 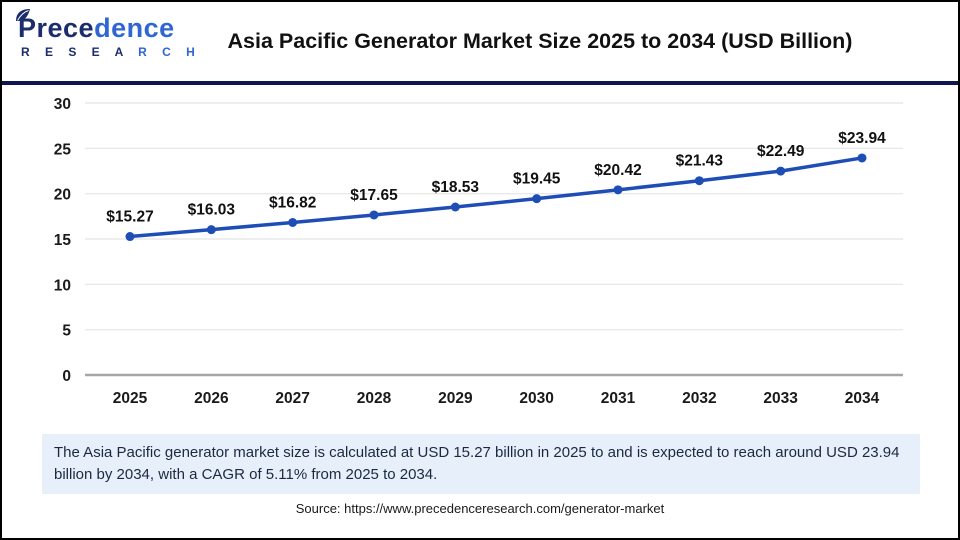 I want to click on x-tick-label: 2027, so click(x=292, y=398).